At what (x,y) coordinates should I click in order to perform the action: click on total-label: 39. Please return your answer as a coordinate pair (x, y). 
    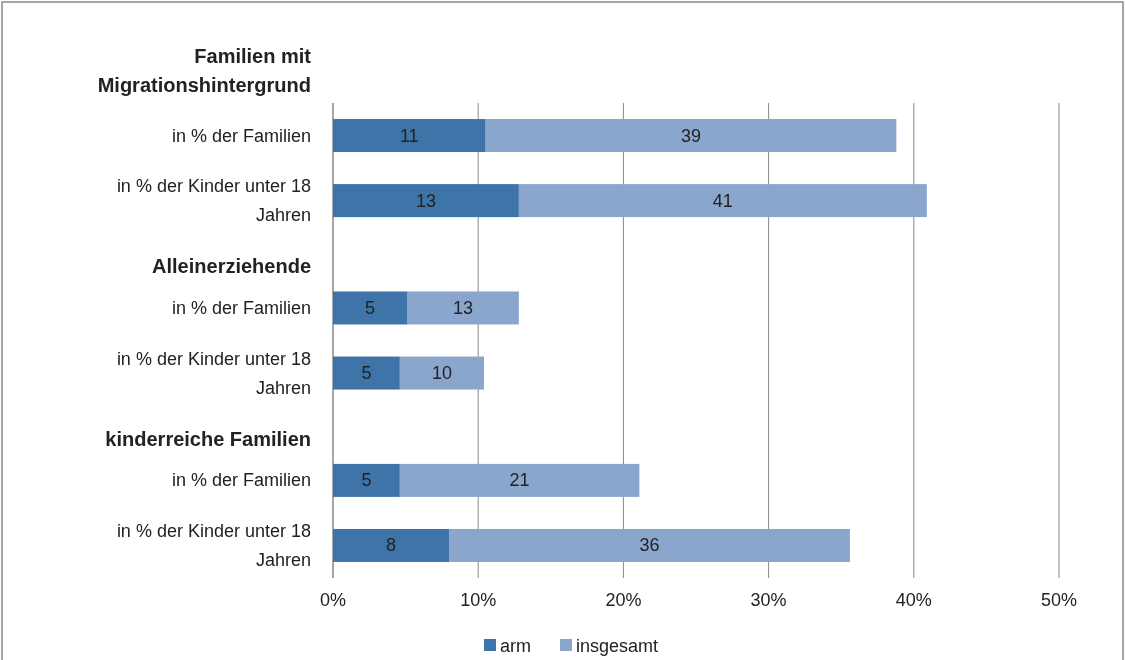
    Looking at the image, I should click on (690, 135).